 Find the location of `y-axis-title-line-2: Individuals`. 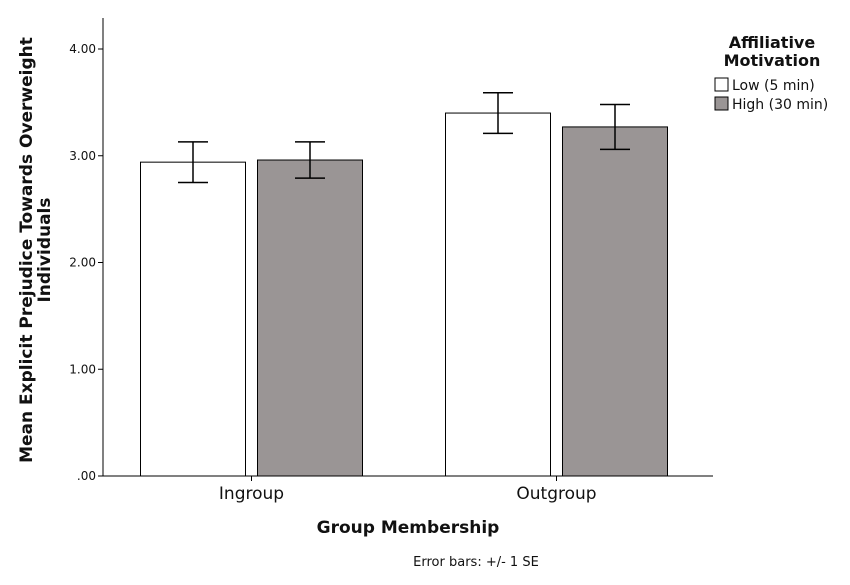

y-axis-title-line-2: Individuals is located at coordinates (45, 249).